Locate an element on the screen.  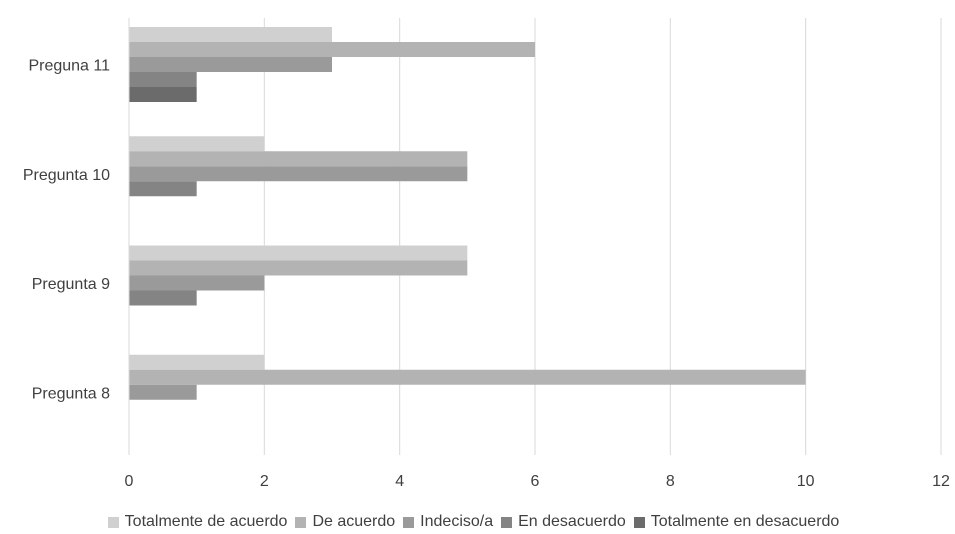
legend-item: Totalmente de acuerdo is located at coordinates (197, 522).